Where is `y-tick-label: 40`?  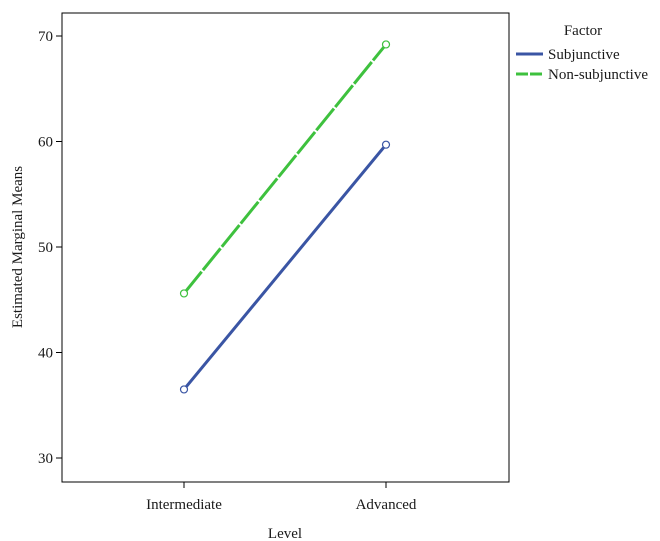 y-tick-label: 40 is located at coordinates (45, 354).